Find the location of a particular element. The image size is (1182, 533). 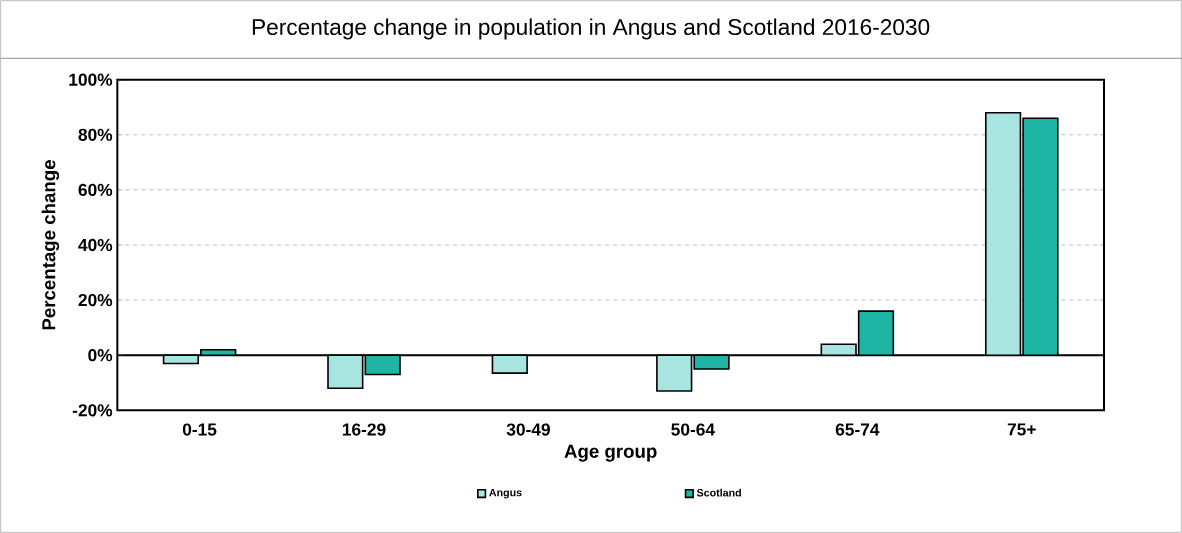

x-tick-label: 16-29 is located at coordinates (364, 429).